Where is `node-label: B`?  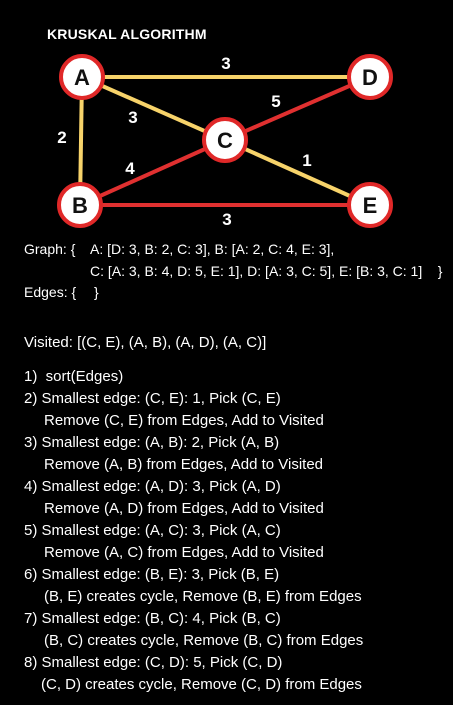 node-label: B is located at coordinates (80, 205).